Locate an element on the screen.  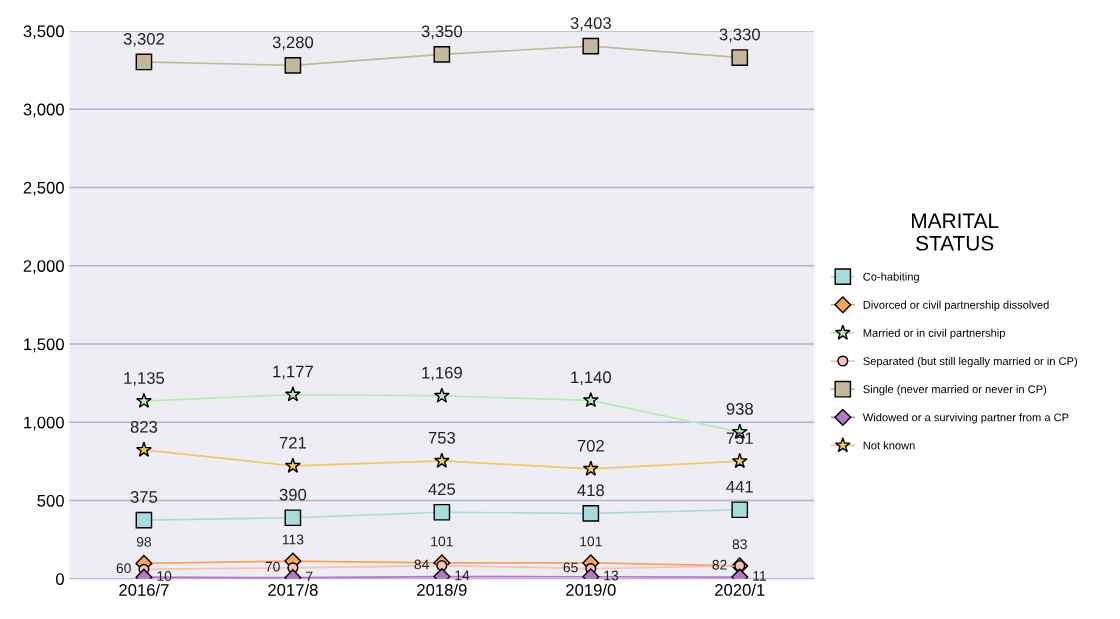
x-tick-label: 2019/0 is located at coordinates (591, 589).